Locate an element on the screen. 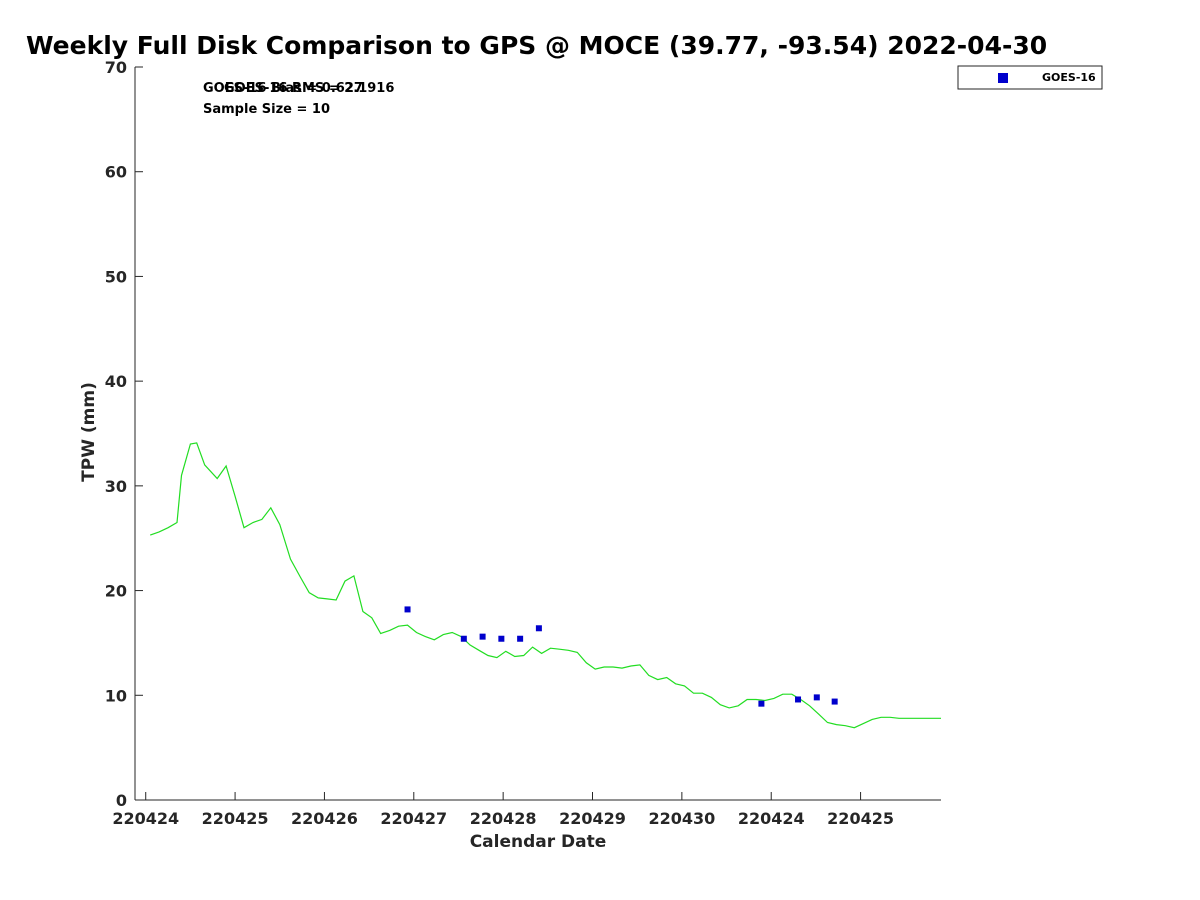 Image resolution: width=1200 pixels, height=900 pixels. y-tick-label: 30 is located at coordinates (116, 486).